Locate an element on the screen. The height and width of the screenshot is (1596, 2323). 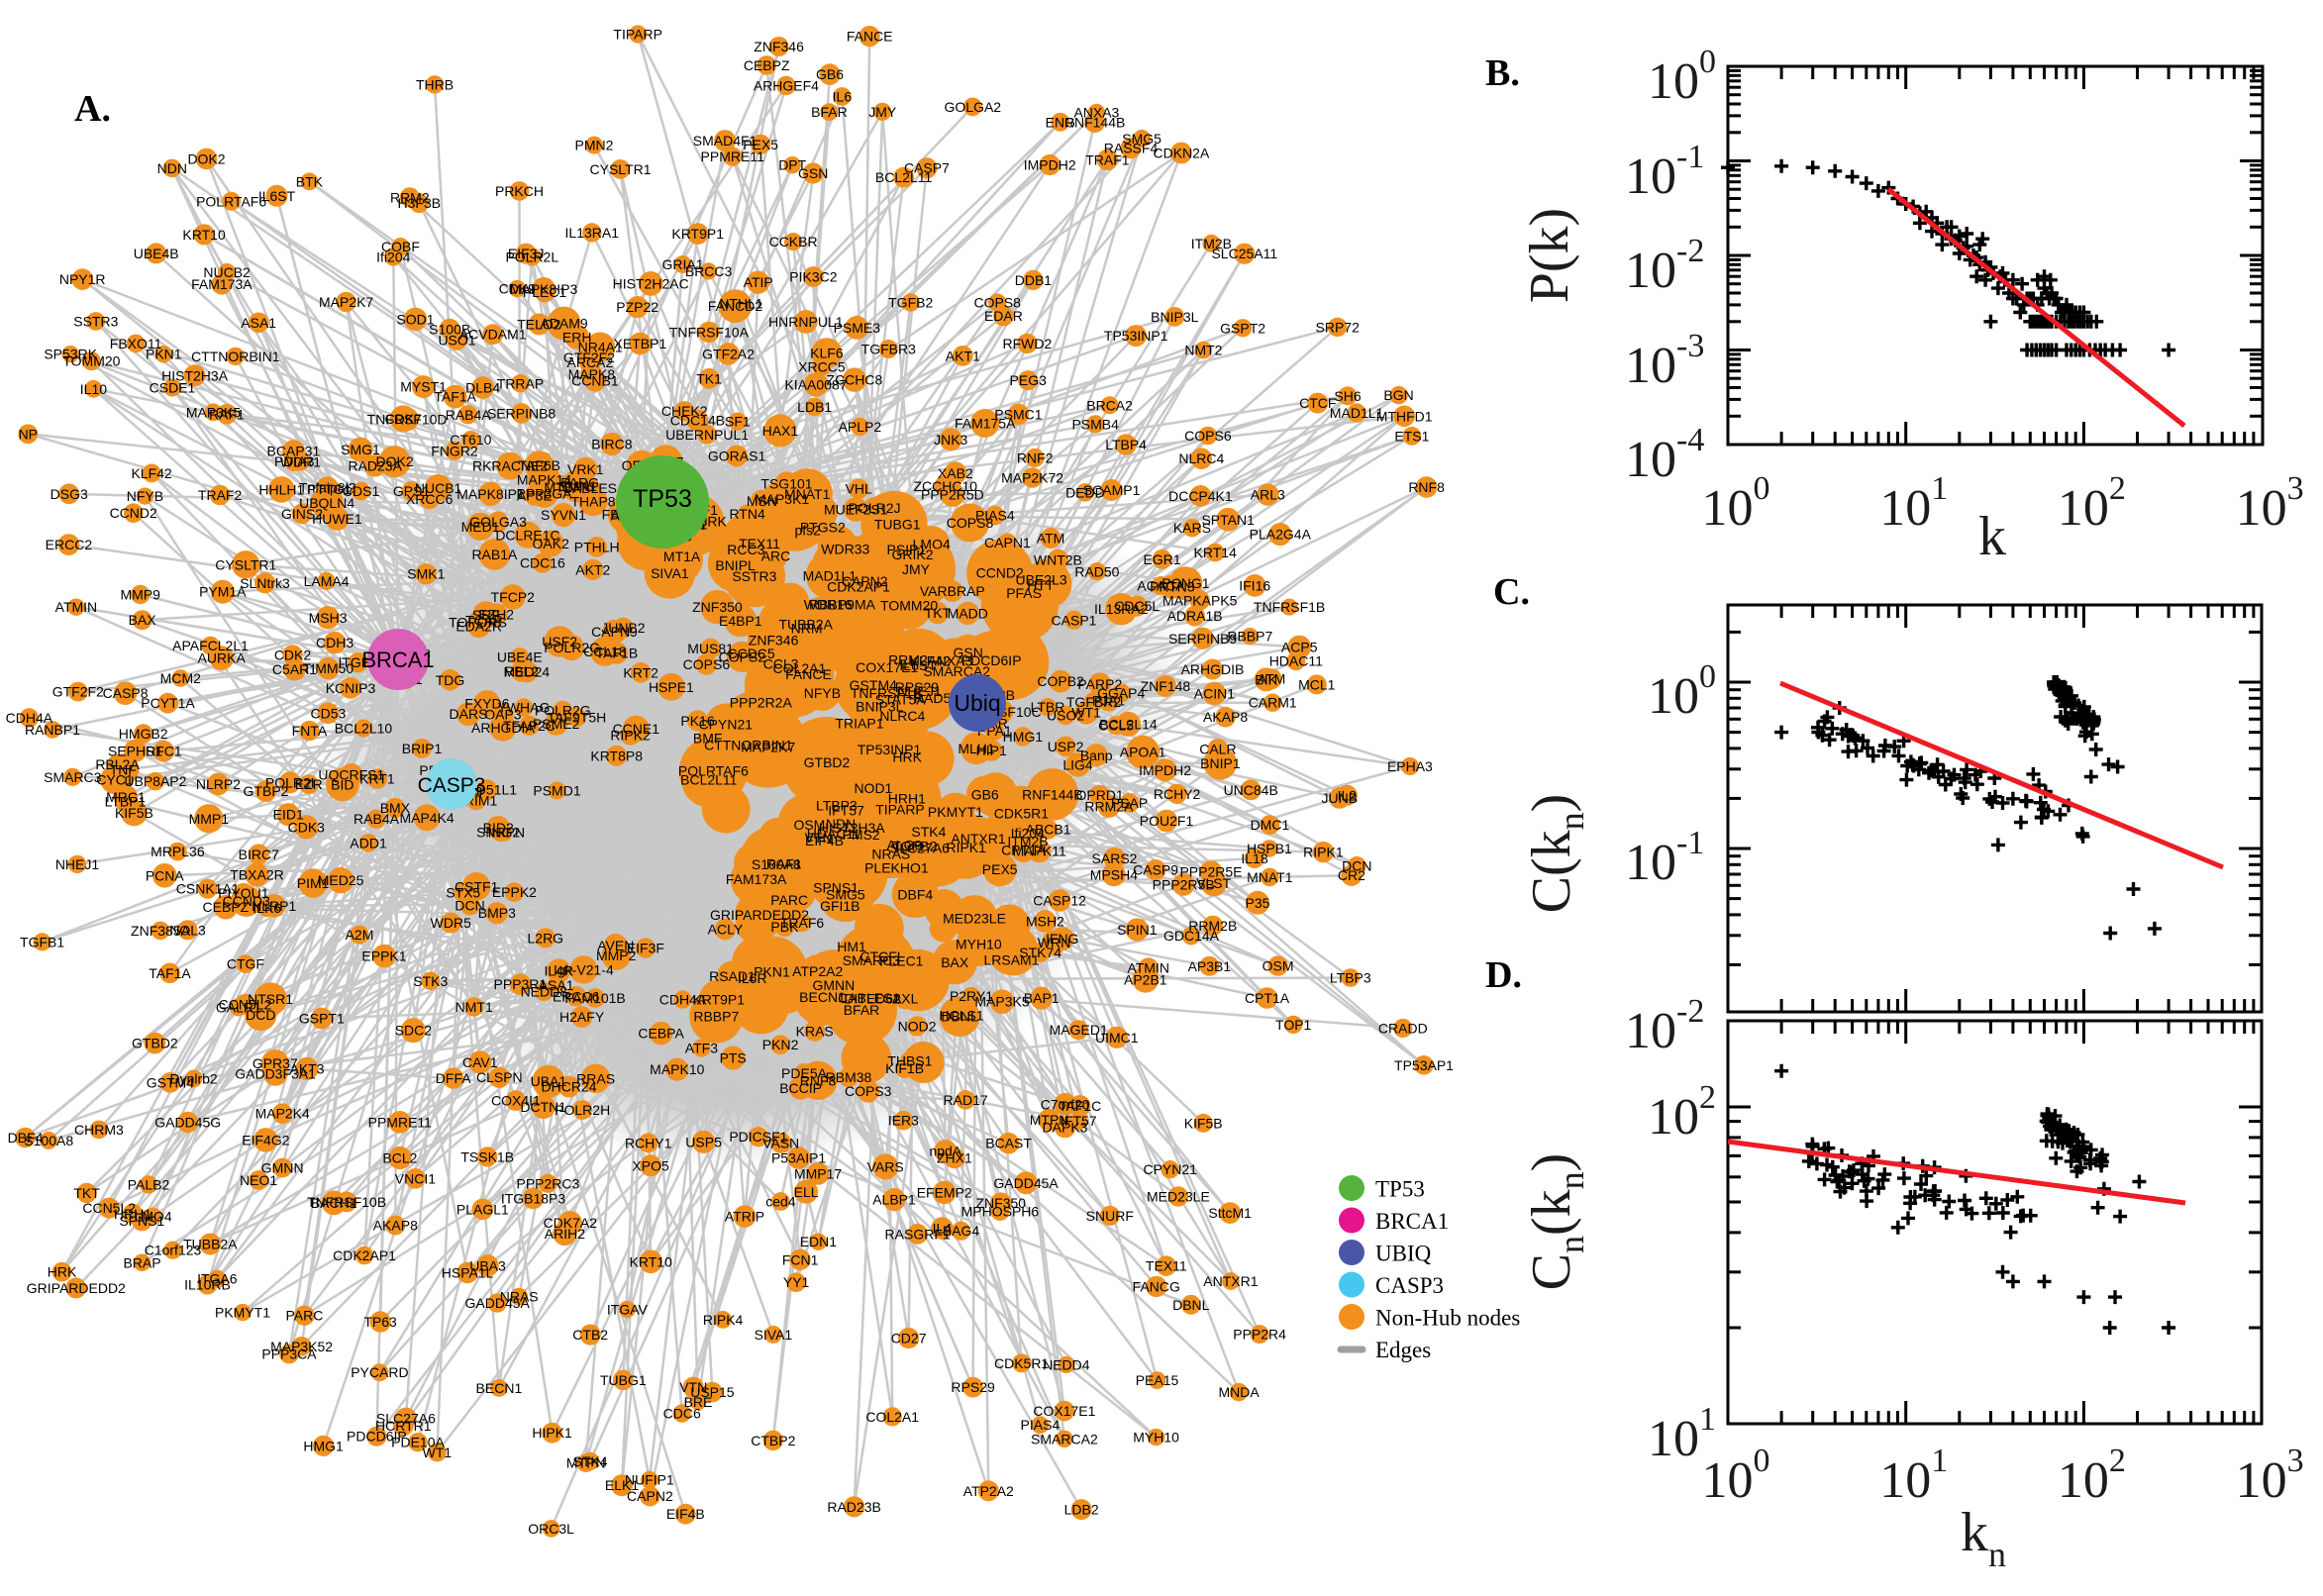
svg-text: UBA1 is located at coordinates (549, 1081).